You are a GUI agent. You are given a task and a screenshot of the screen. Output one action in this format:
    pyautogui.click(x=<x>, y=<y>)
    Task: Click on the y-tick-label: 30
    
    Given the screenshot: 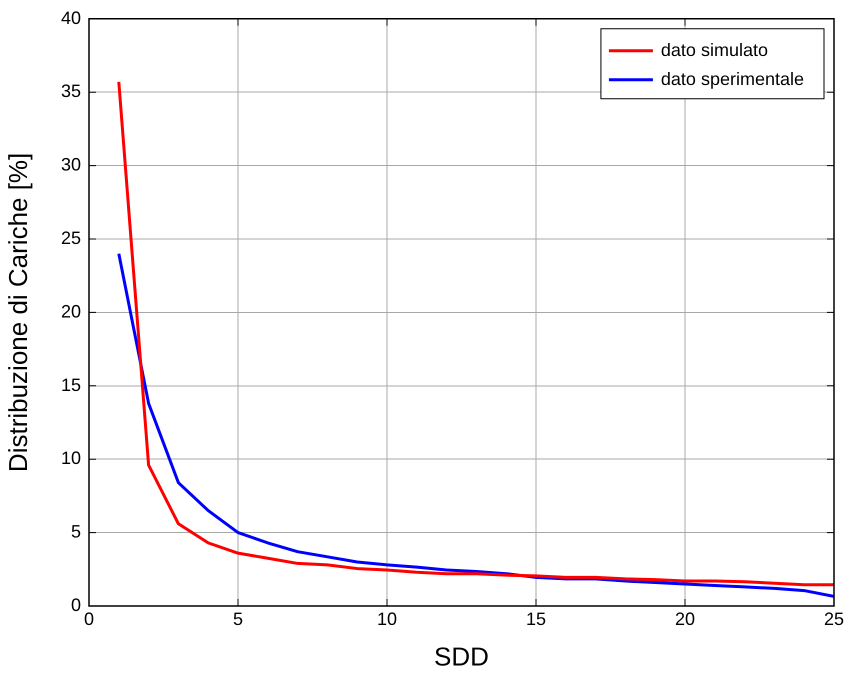 What is the action you would take?
    pyautogui.click(x=70, y=164)
    